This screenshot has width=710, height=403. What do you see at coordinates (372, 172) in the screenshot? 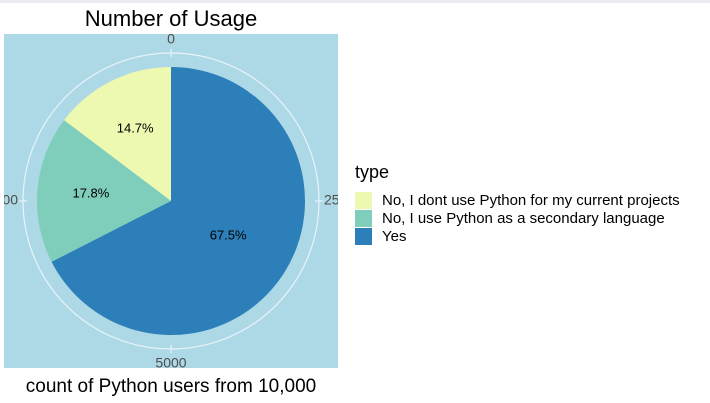
I see `legend-title: type` at bounding box center [372, 172].